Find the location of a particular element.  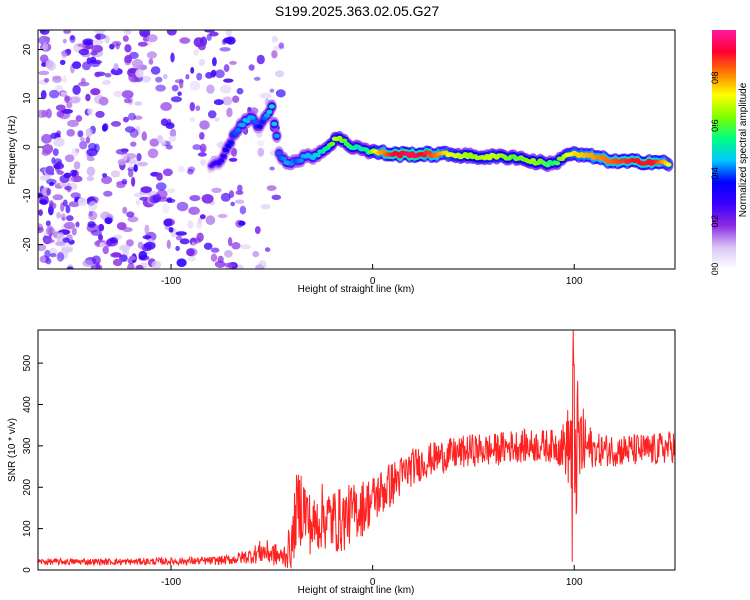

y-tick-label: -20 is located at coordinates (27, 244).